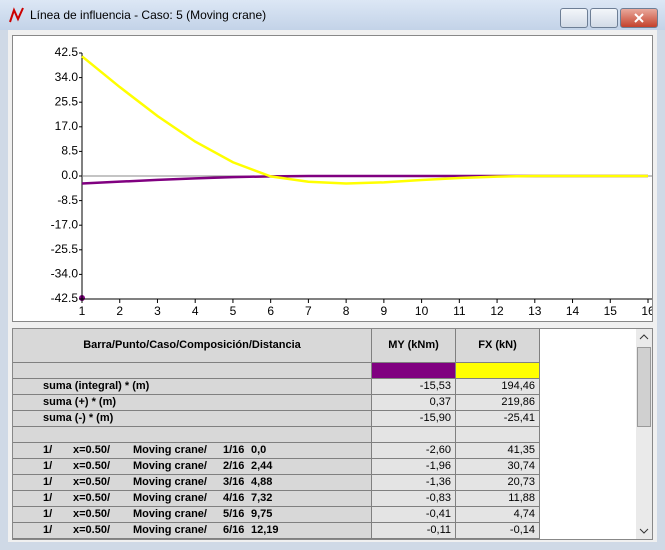  Describe the element at coordinates (82, 311) in the screenshot. I see `x-tick-label: 1` at that location.